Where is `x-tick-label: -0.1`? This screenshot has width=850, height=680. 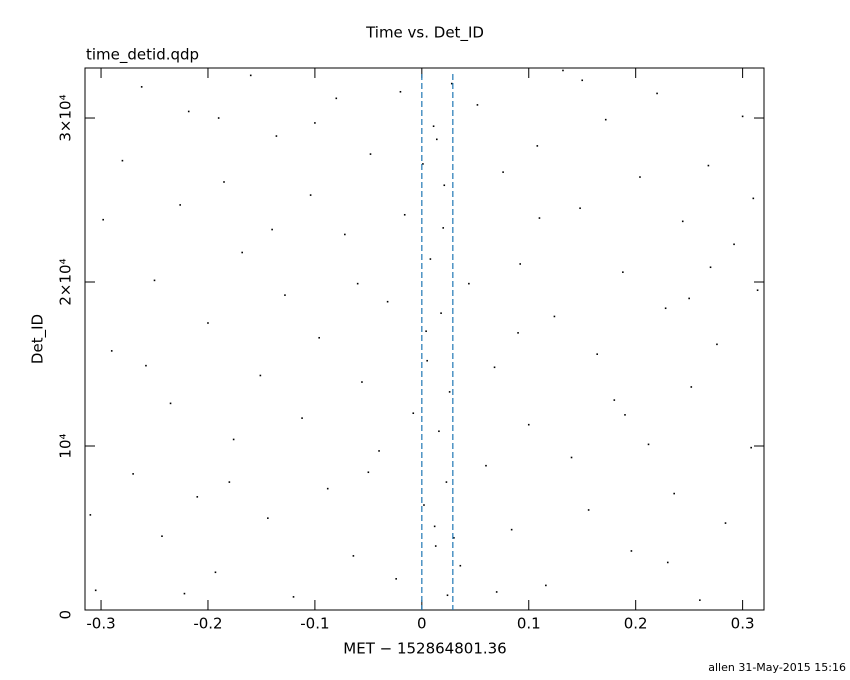
x-tick-label: -0.1 is located at coordinates (314, 624).